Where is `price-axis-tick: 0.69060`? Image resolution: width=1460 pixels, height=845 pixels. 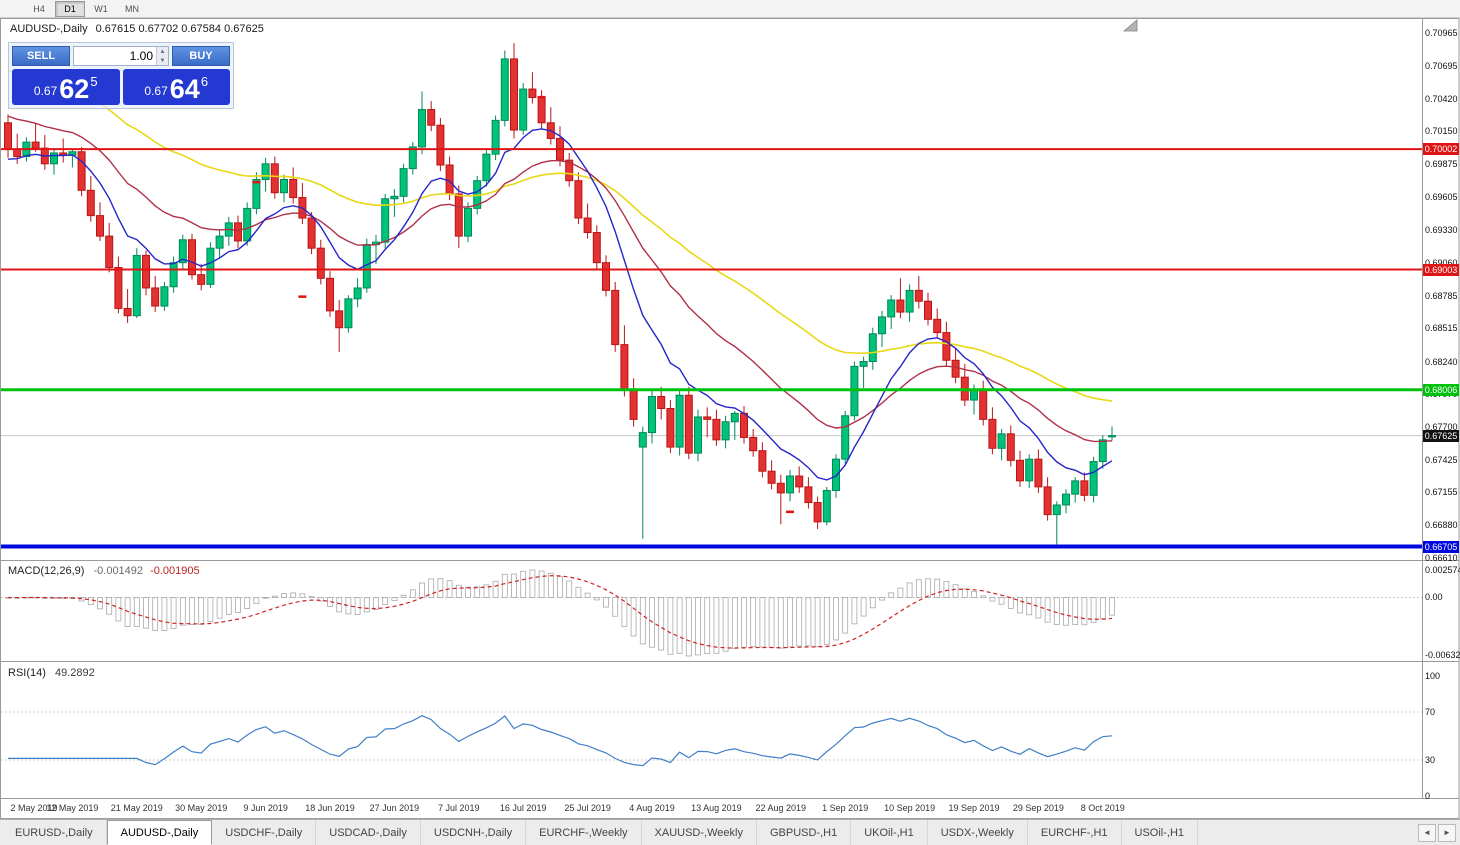
price-axis-tick: 0.69060 is located at coordinates (1441, 263).